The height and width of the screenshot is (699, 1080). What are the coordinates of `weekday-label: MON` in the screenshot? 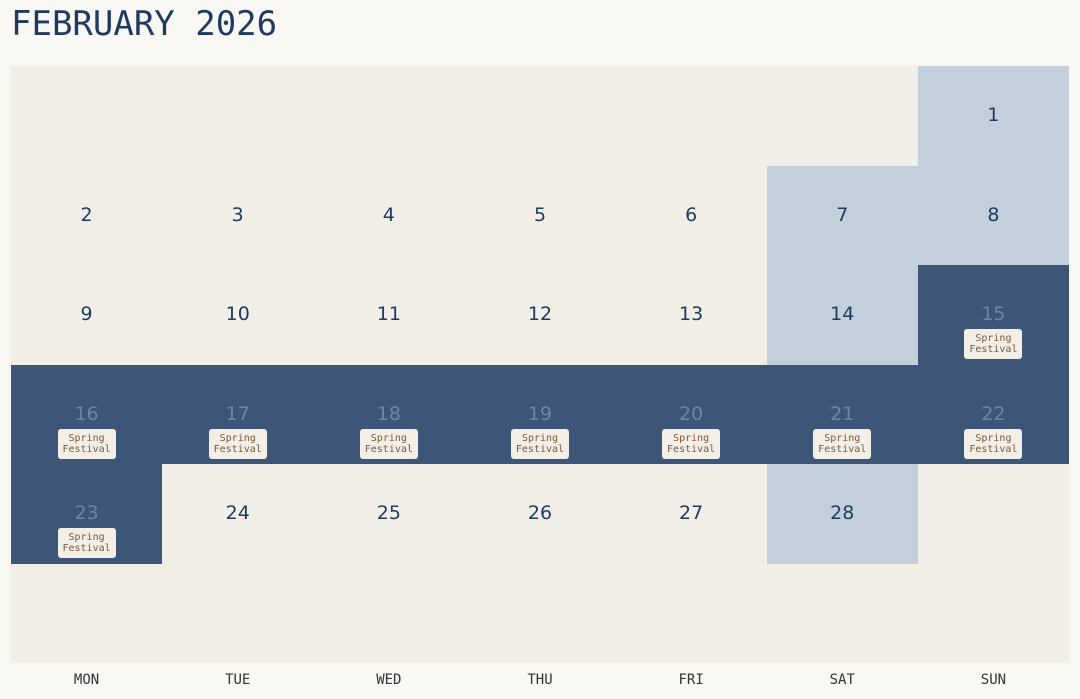 It's located at (86, 680).